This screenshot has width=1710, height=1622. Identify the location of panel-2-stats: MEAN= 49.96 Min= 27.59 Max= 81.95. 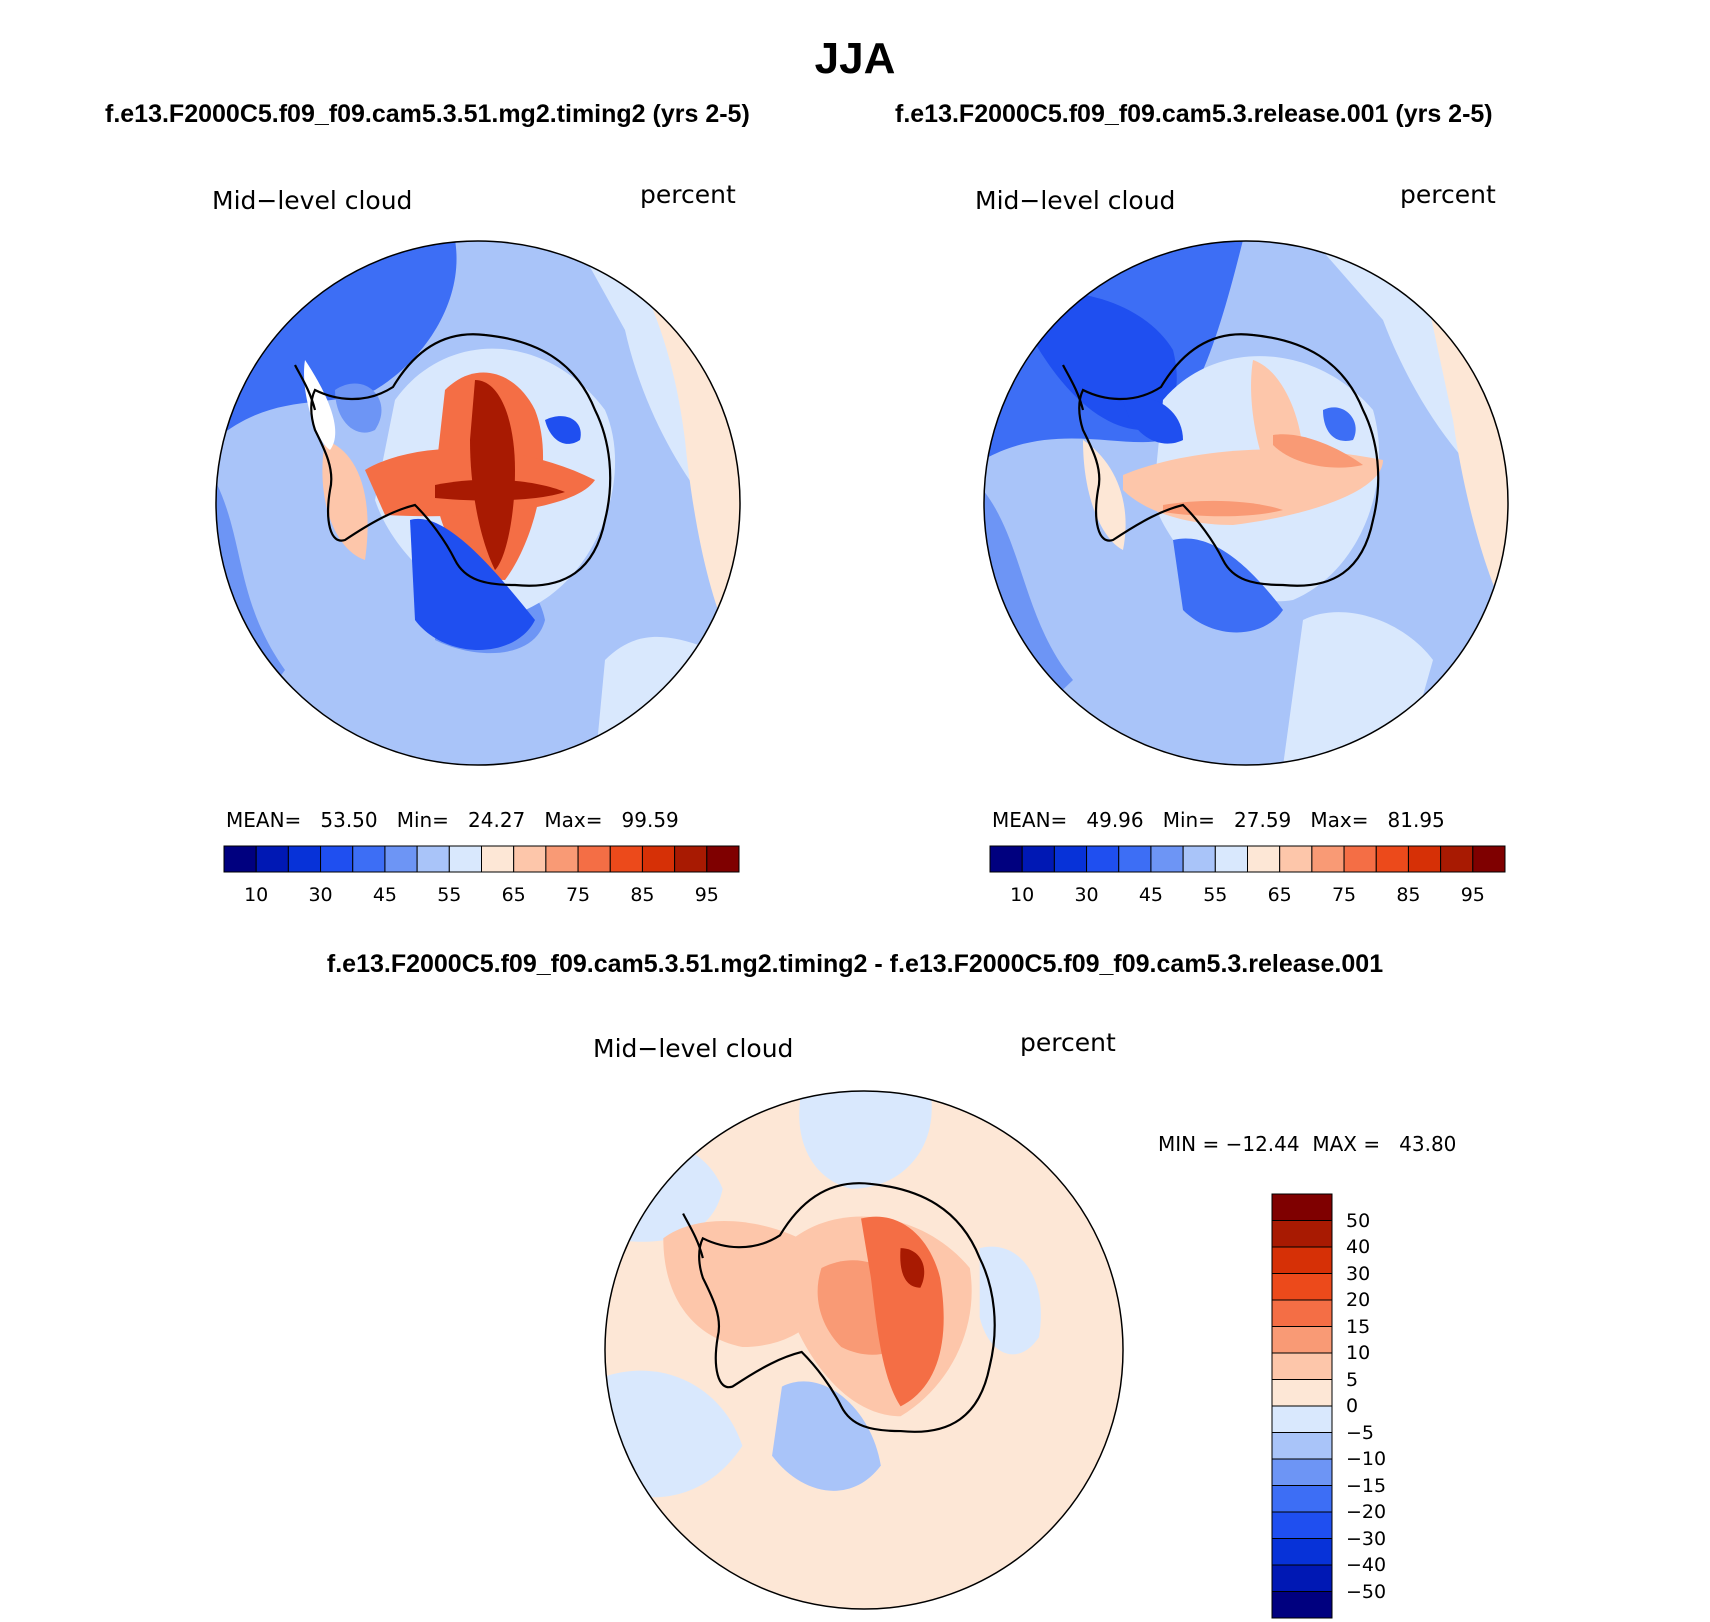
(1218, 820).